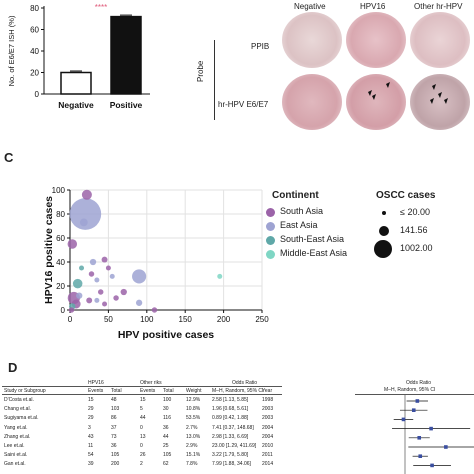 The height and width of the screenshot is (474, 474). Describe the element at coordinates (231, 464) in the screenshot. I see `table-cell: 7.99 [1.88, 34.06]` at that location.